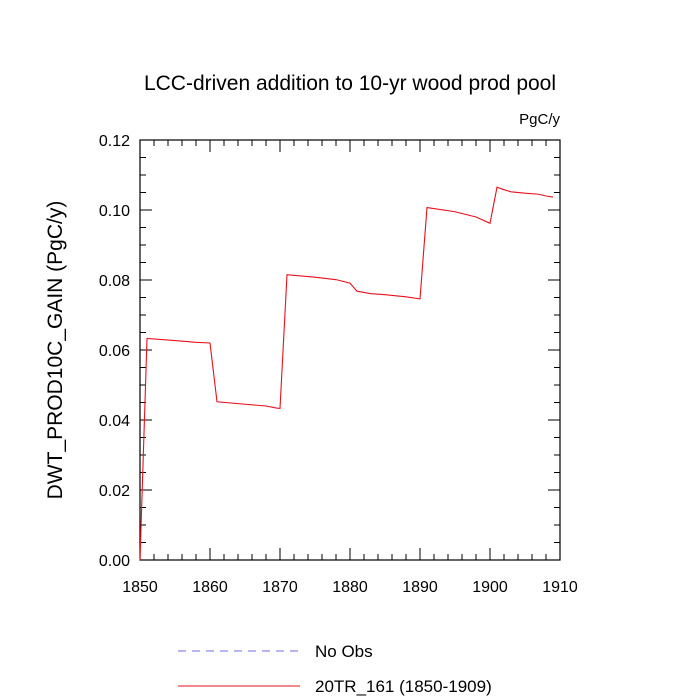  Describe the element at coordinates (114, 141) in the screenshot. I see `y-tick-label: 0.12` at that location.